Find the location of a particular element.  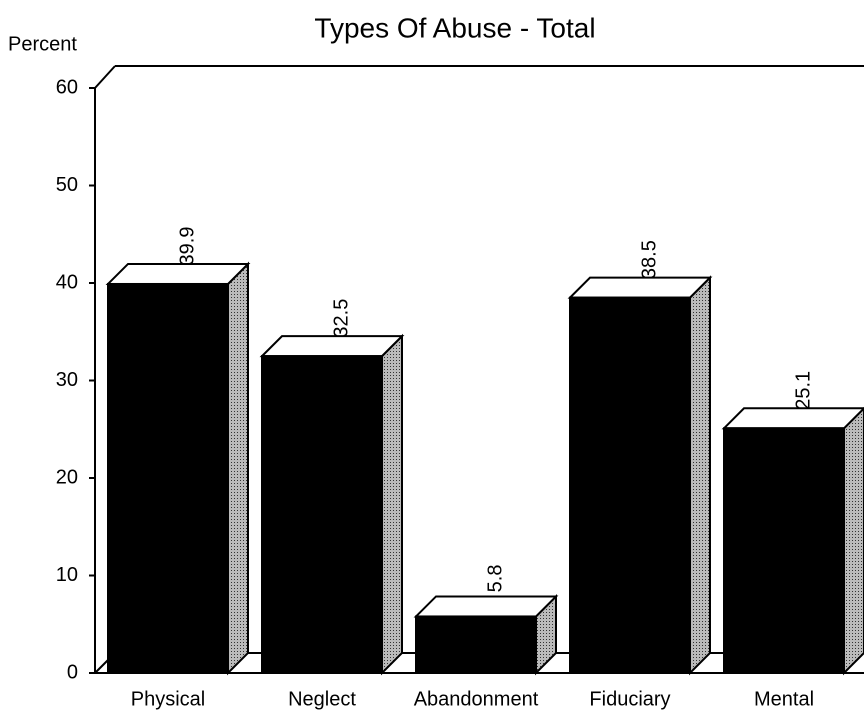

x-tick-label: Physical is located at coordinates (168, 699).